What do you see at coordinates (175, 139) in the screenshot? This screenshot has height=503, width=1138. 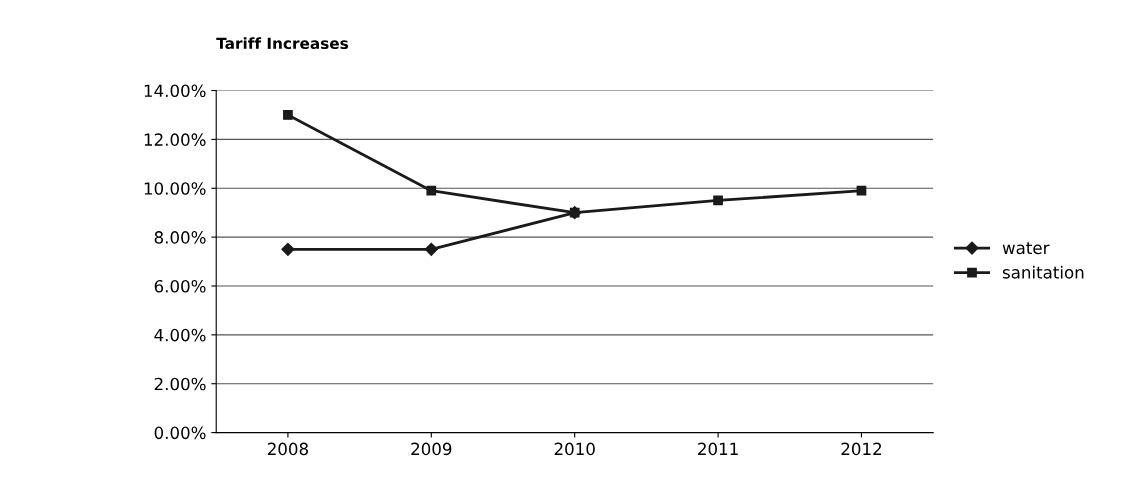 I see `y-tick-label: 12.00%` at bounding box center [175, 139].